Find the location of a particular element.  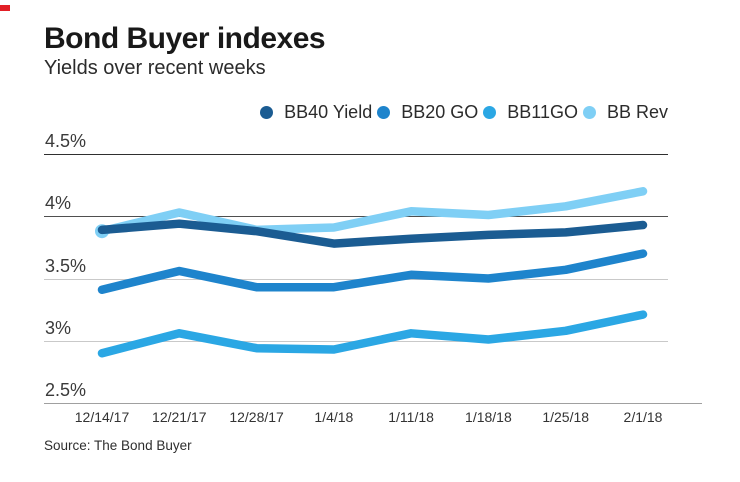

source-note: Source: The Bond Buyer is located at coordinates (118, 445).